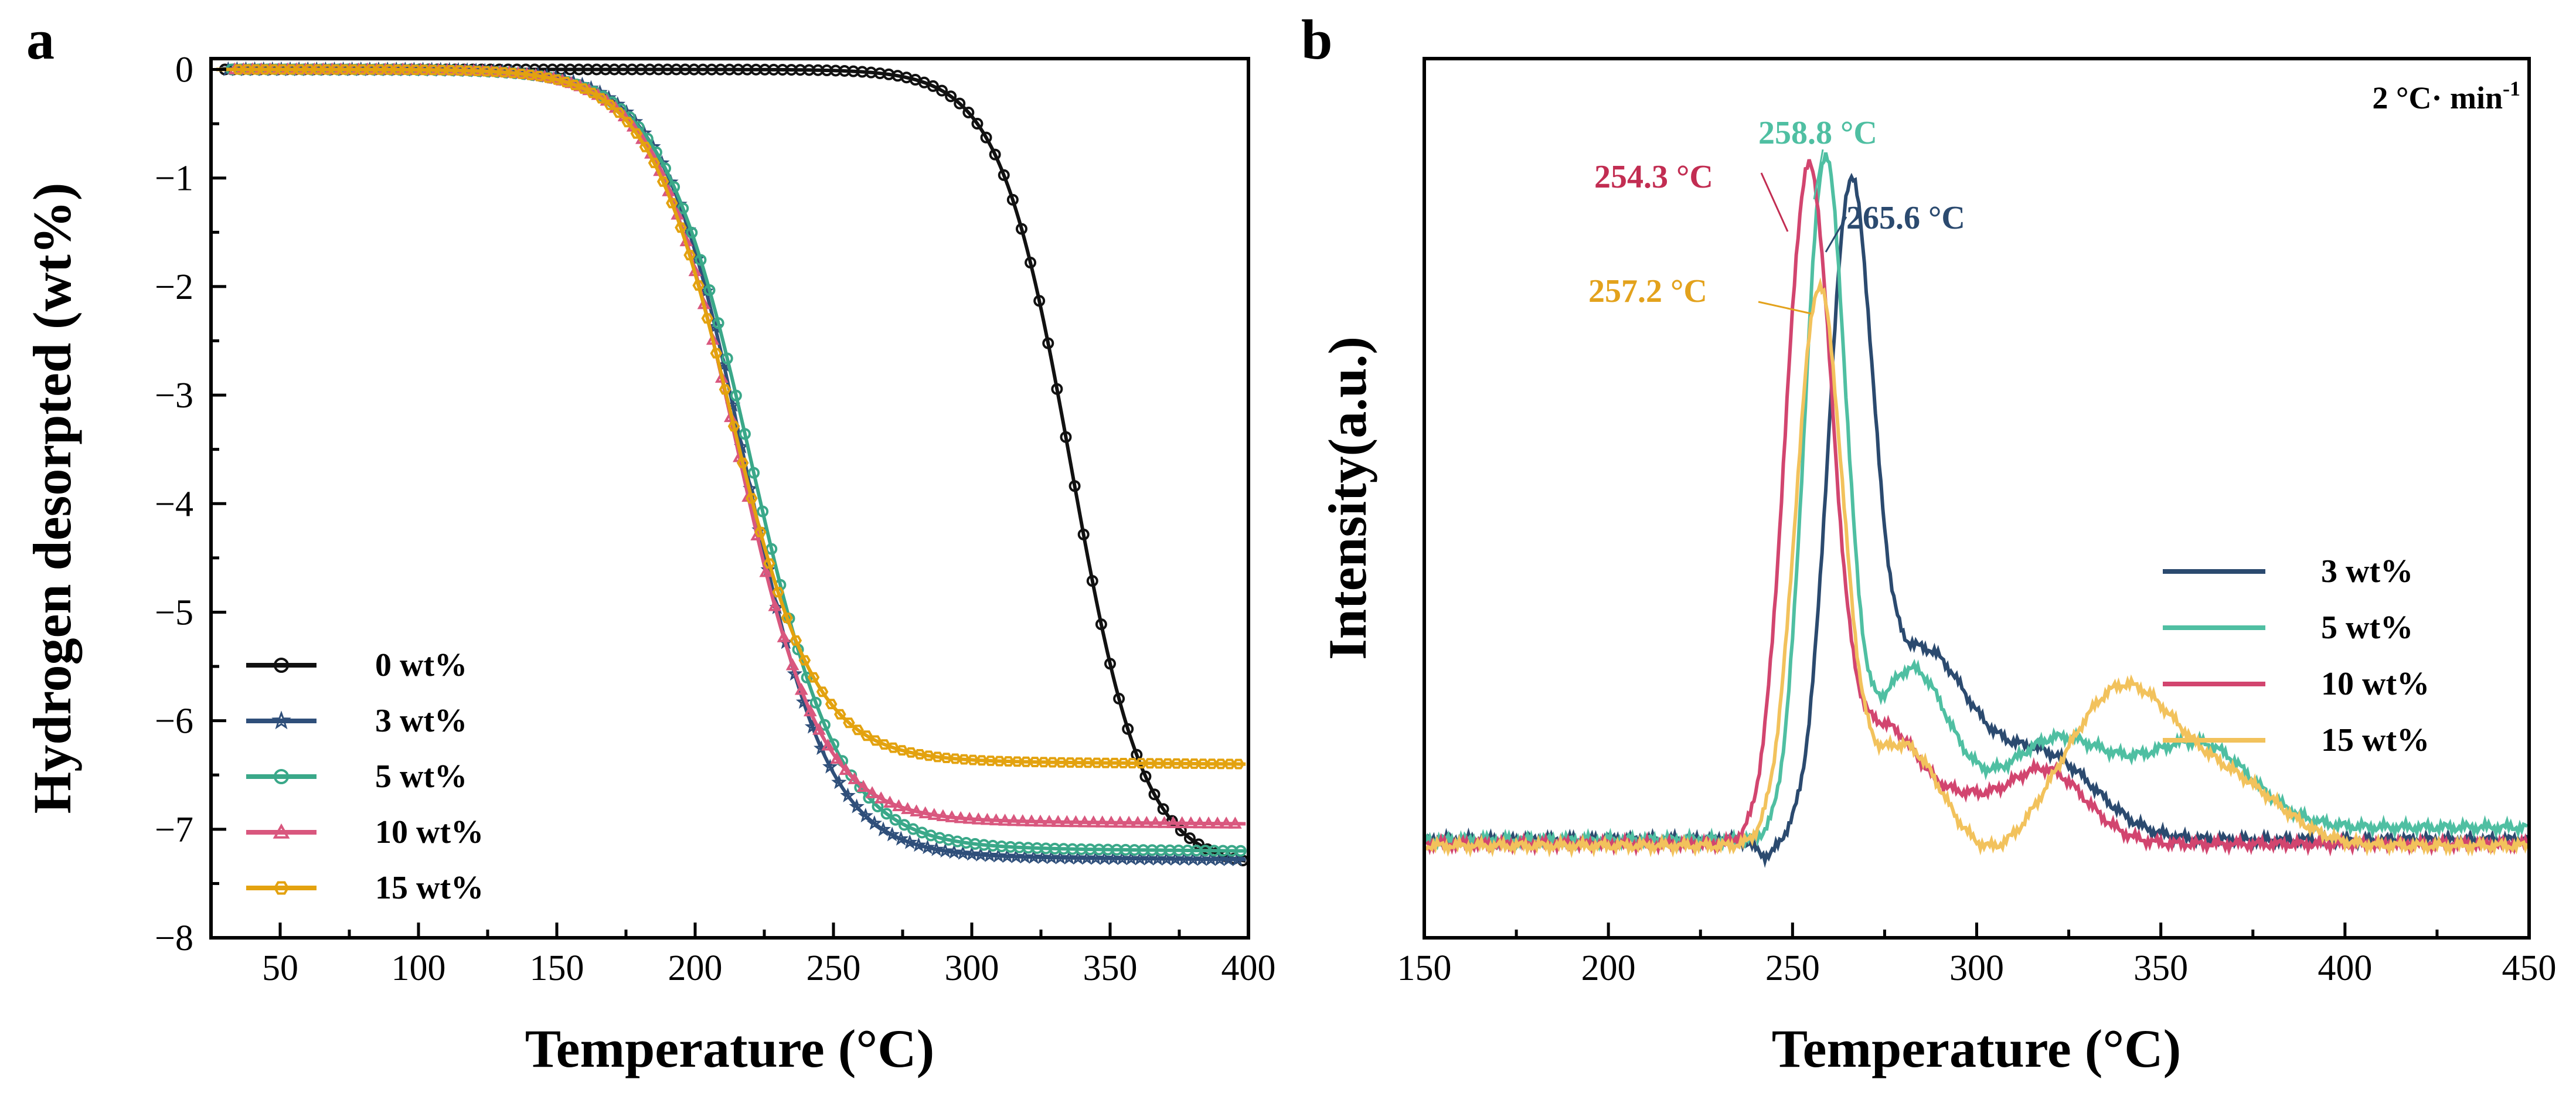 This screenshot has height=1106, width=2576. Describe the element at coordinates (1977, 955) in the screenshot. I see `panel-b-x-axis: 150 200 250 300 350 400 450` at that location.